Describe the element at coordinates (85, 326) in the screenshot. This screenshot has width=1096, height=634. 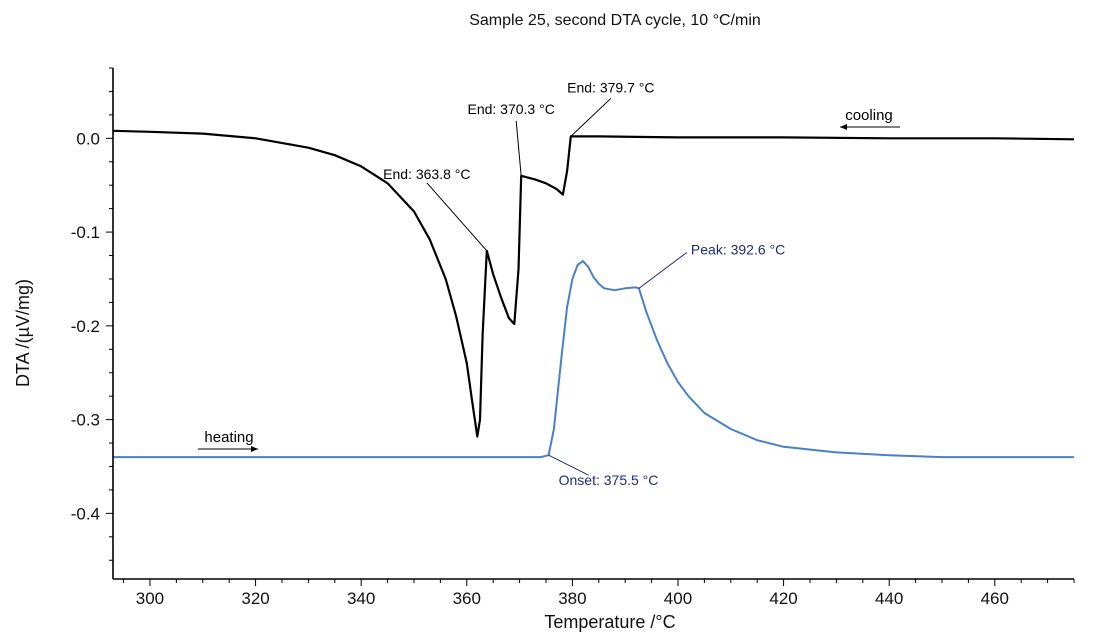
I see `y-tick-label: -0.2` at that location.